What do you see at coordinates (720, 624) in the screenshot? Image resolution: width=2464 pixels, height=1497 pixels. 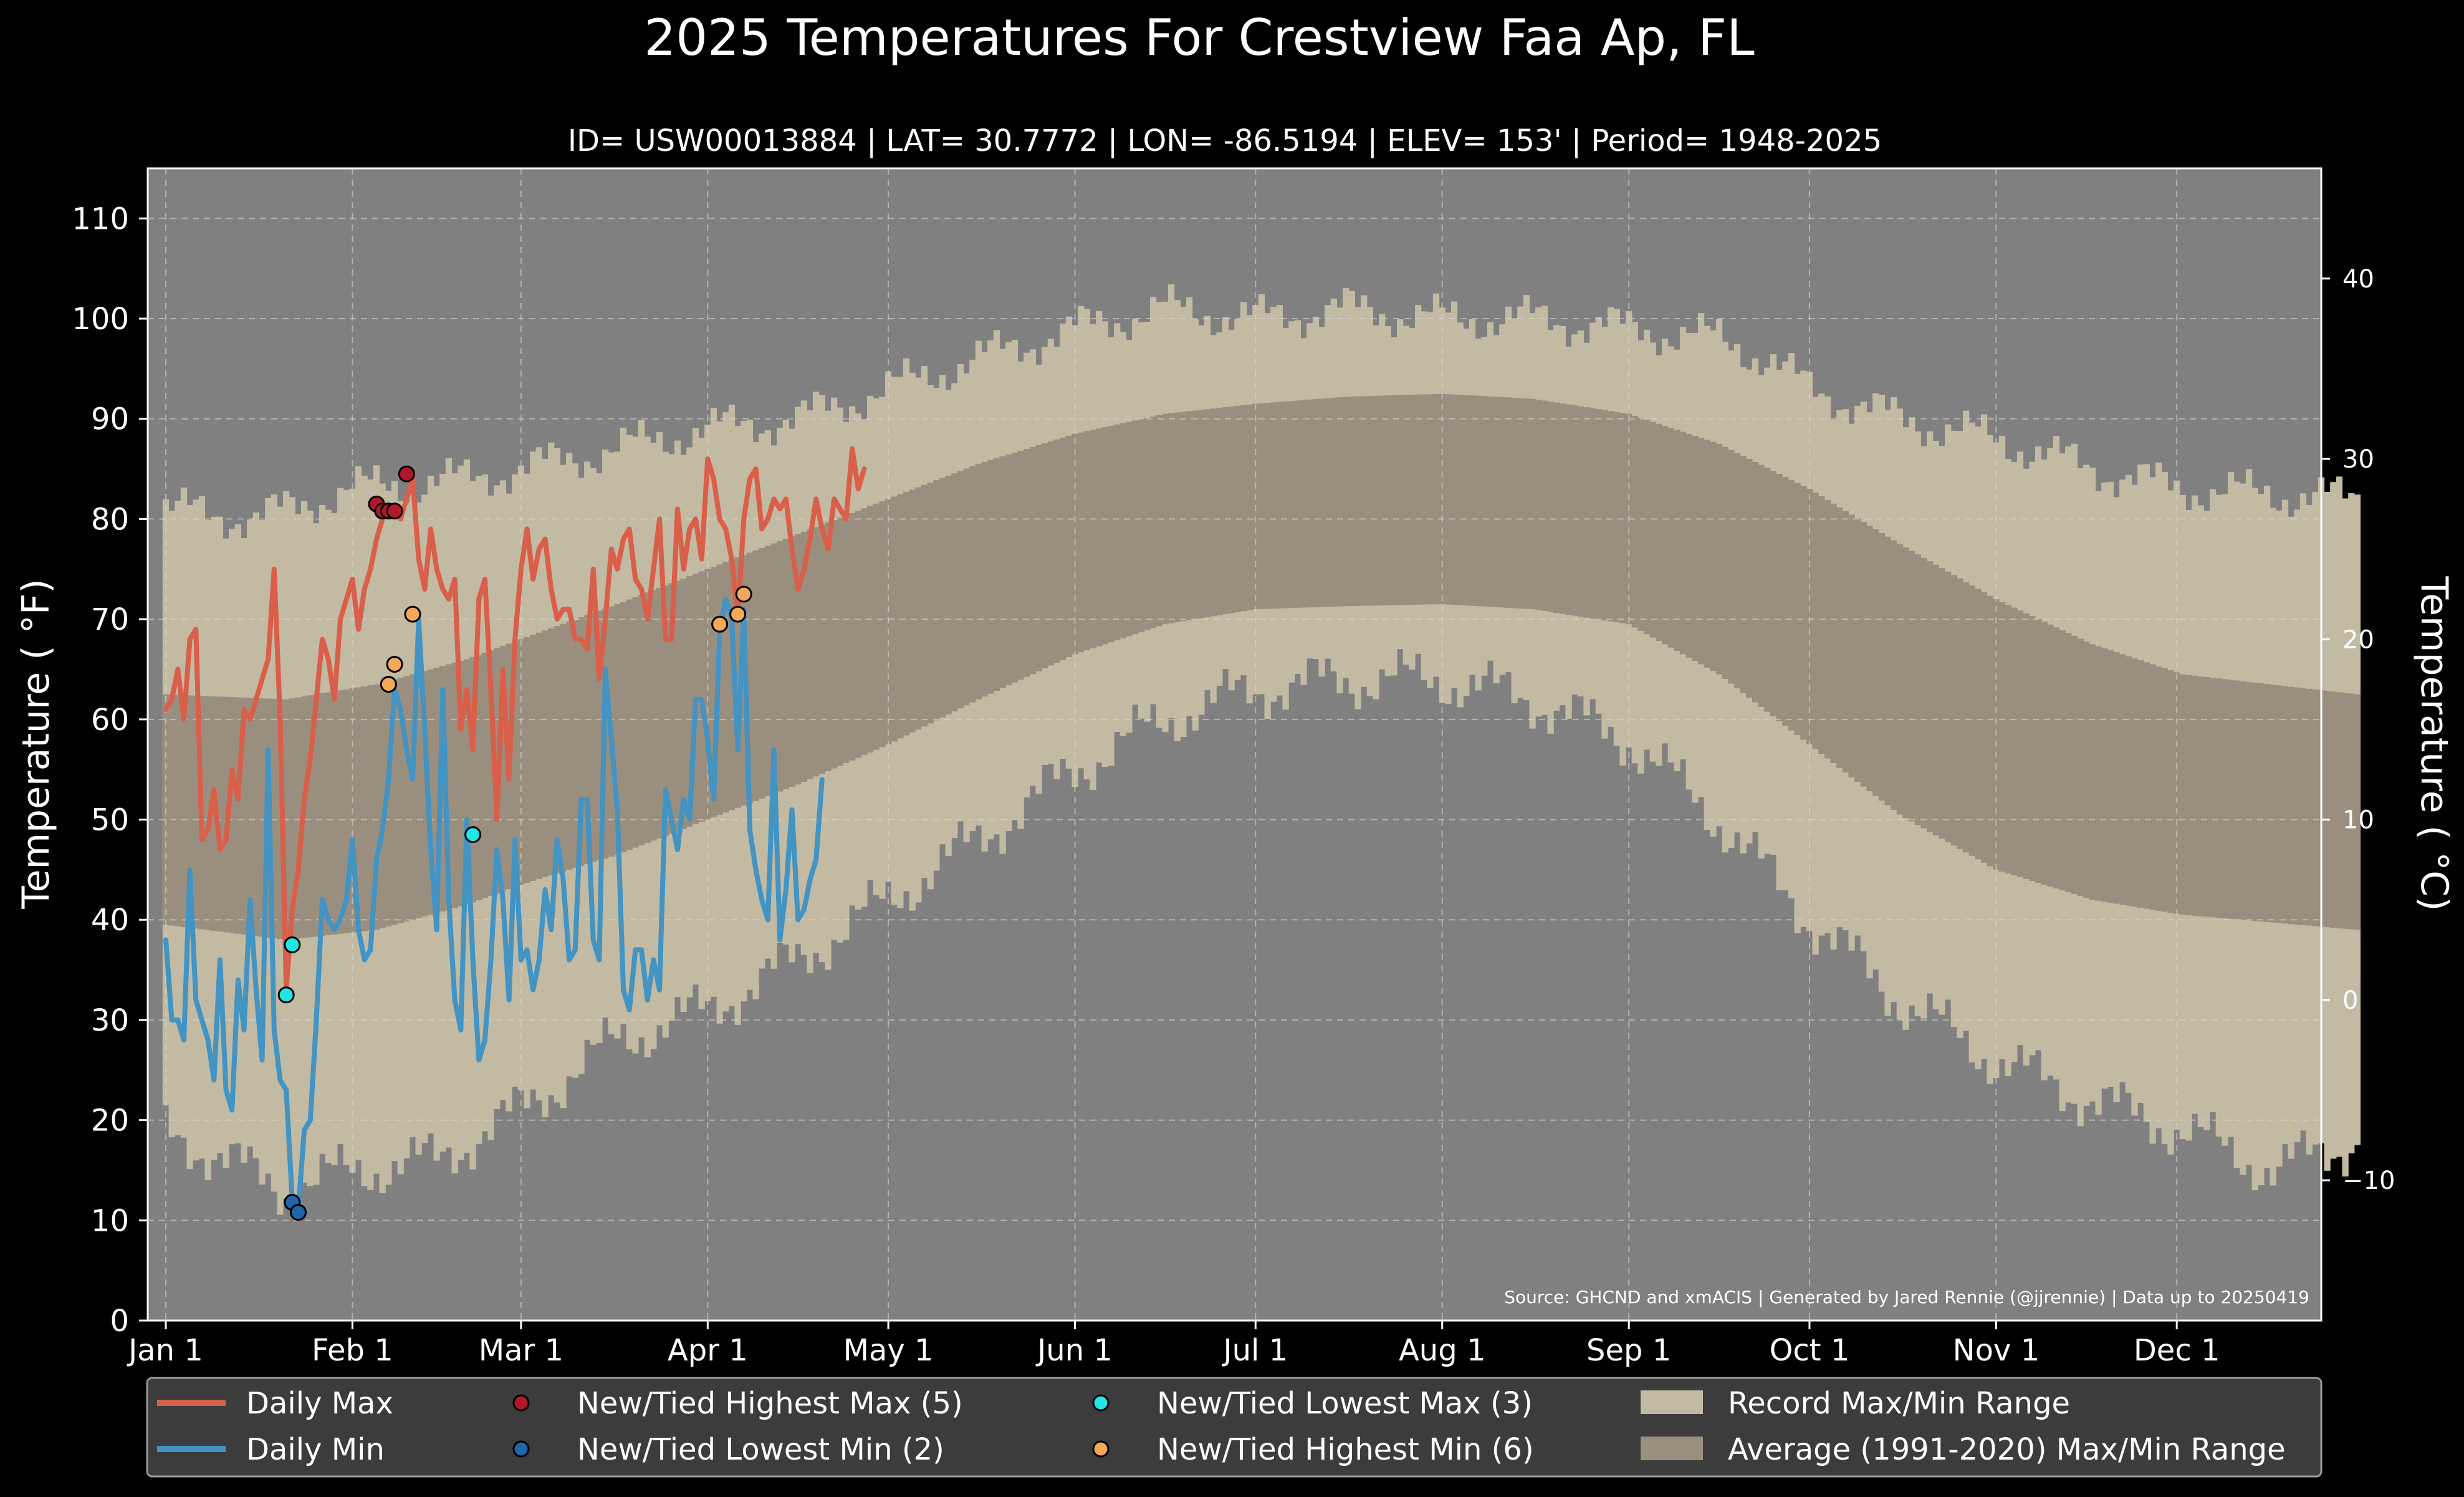 I see `marker-highest-min` at bounding box center [720, 624].